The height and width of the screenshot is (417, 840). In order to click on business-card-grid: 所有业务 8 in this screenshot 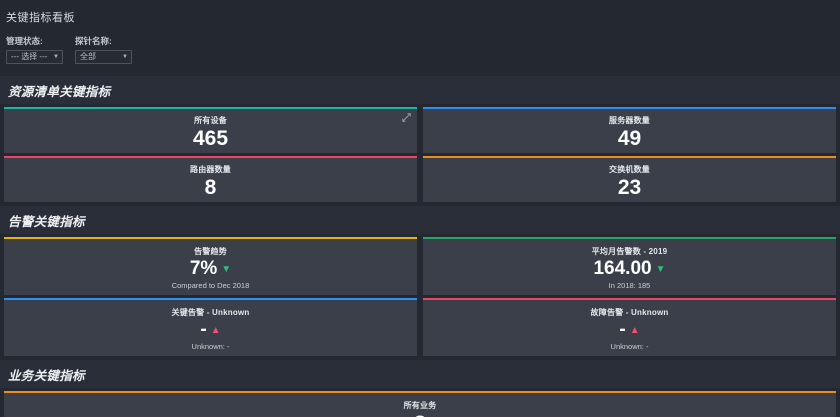, I will do `click(420, 404)`.